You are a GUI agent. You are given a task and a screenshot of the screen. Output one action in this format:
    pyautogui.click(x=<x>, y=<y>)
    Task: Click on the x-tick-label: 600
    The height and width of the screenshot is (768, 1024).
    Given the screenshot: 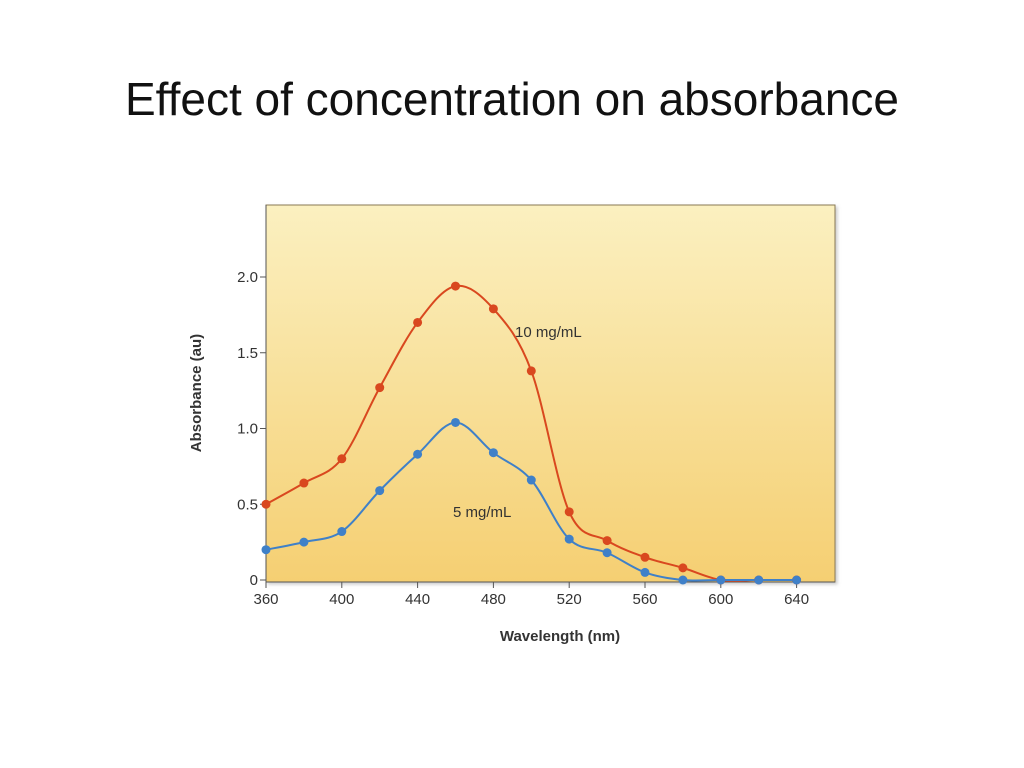 What is the action you would take?
    pyautogui.click(x=720, y=599)
    